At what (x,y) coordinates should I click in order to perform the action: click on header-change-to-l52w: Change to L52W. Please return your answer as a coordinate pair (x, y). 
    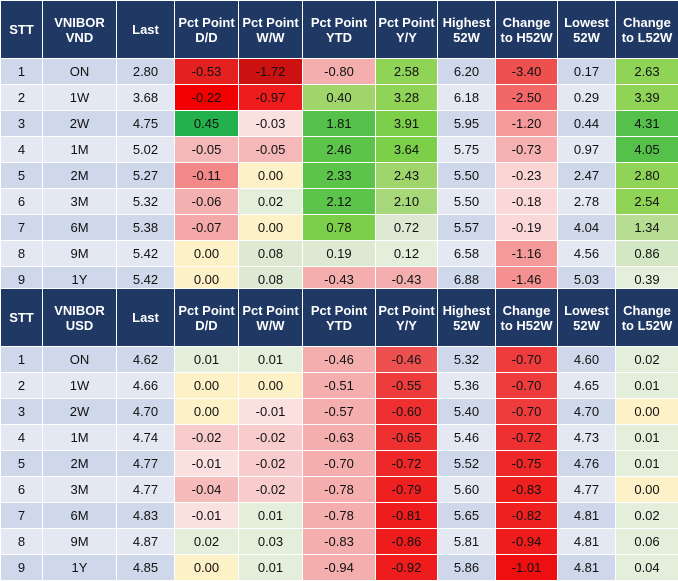
    Looking at the image, I should click on (647, 318).